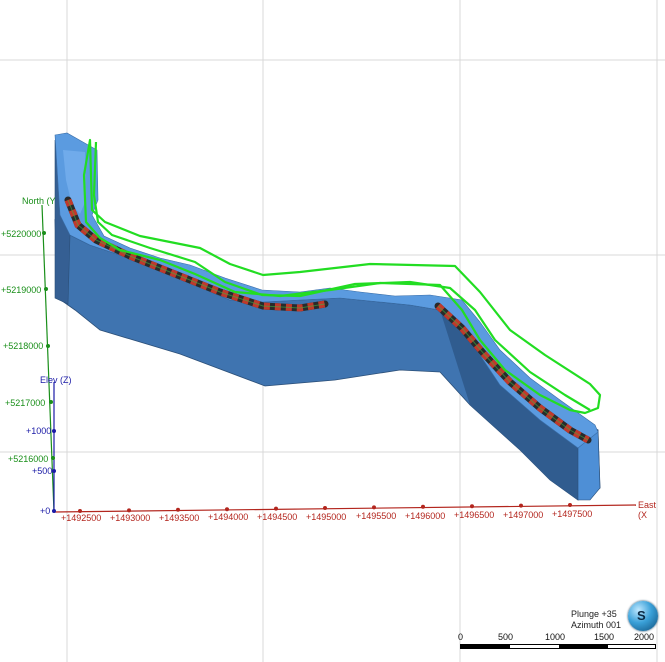 This screenshot has height=662, width=665. Describe the element at coordinates (23, 346) in the screenshot. I see `north-tick-label: +5218000` at that location.